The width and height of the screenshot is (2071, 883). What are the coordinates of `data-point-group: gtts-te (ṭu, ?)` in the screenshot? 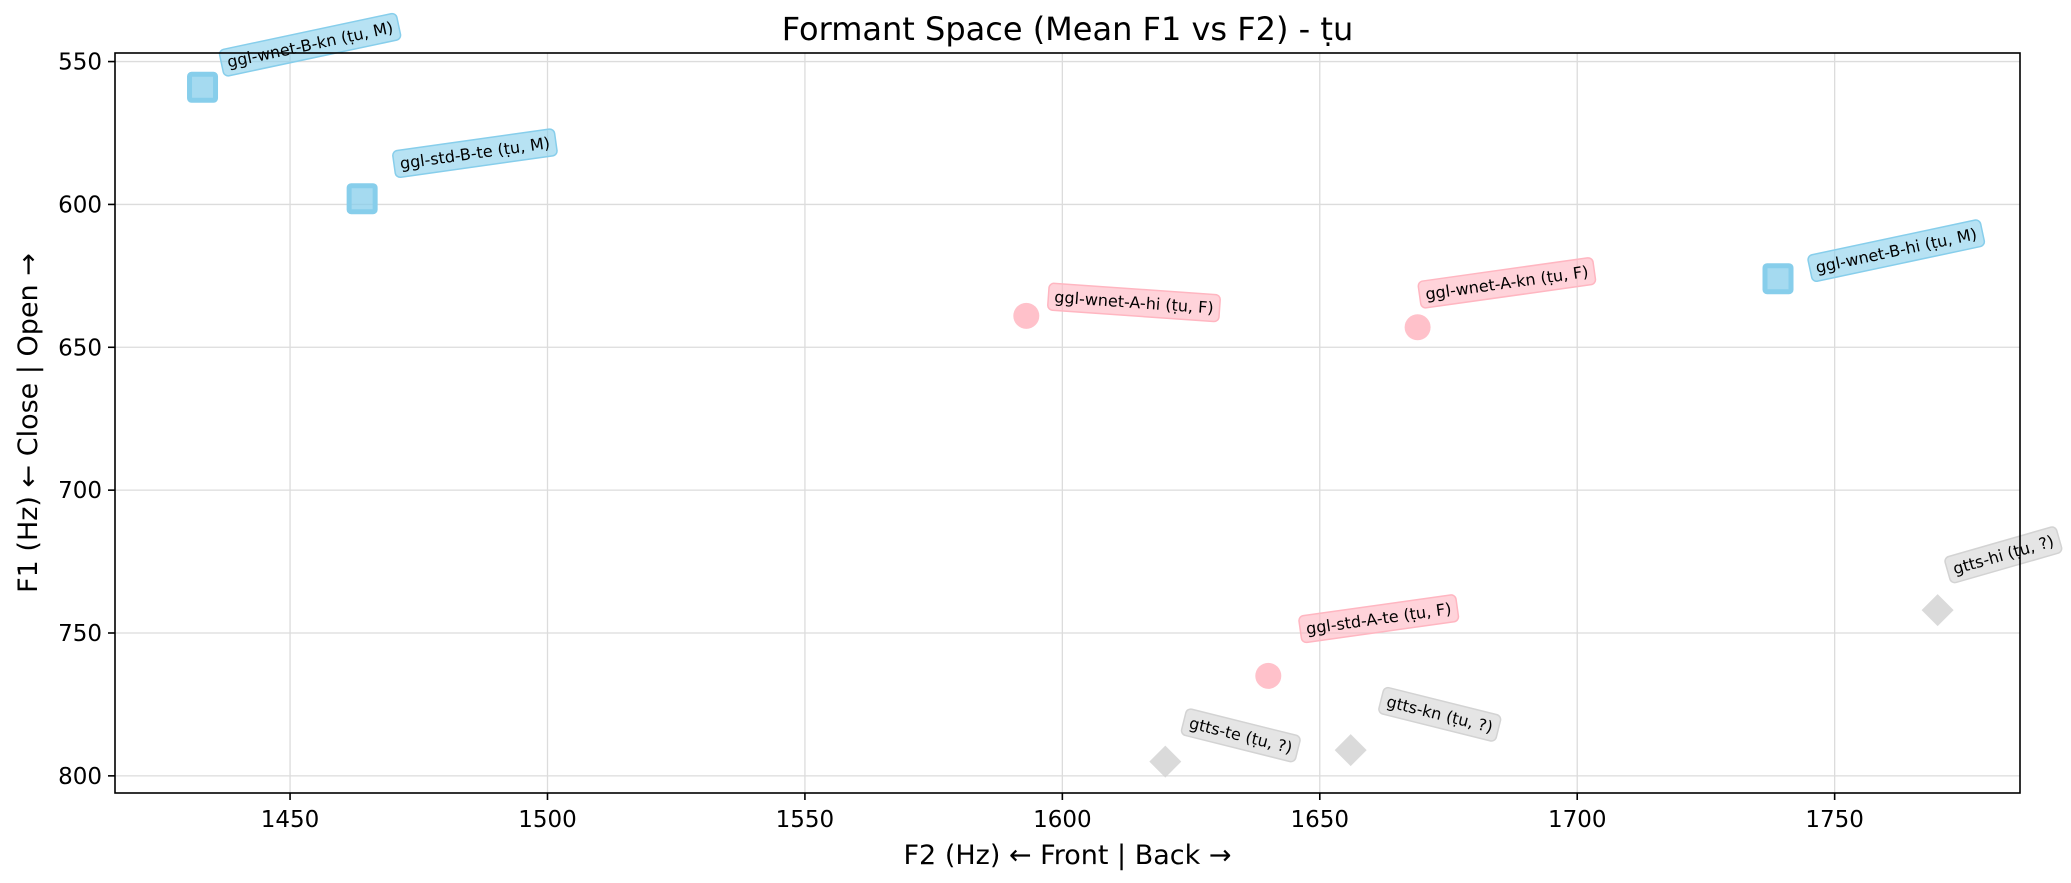 It's located at (1225, 743).